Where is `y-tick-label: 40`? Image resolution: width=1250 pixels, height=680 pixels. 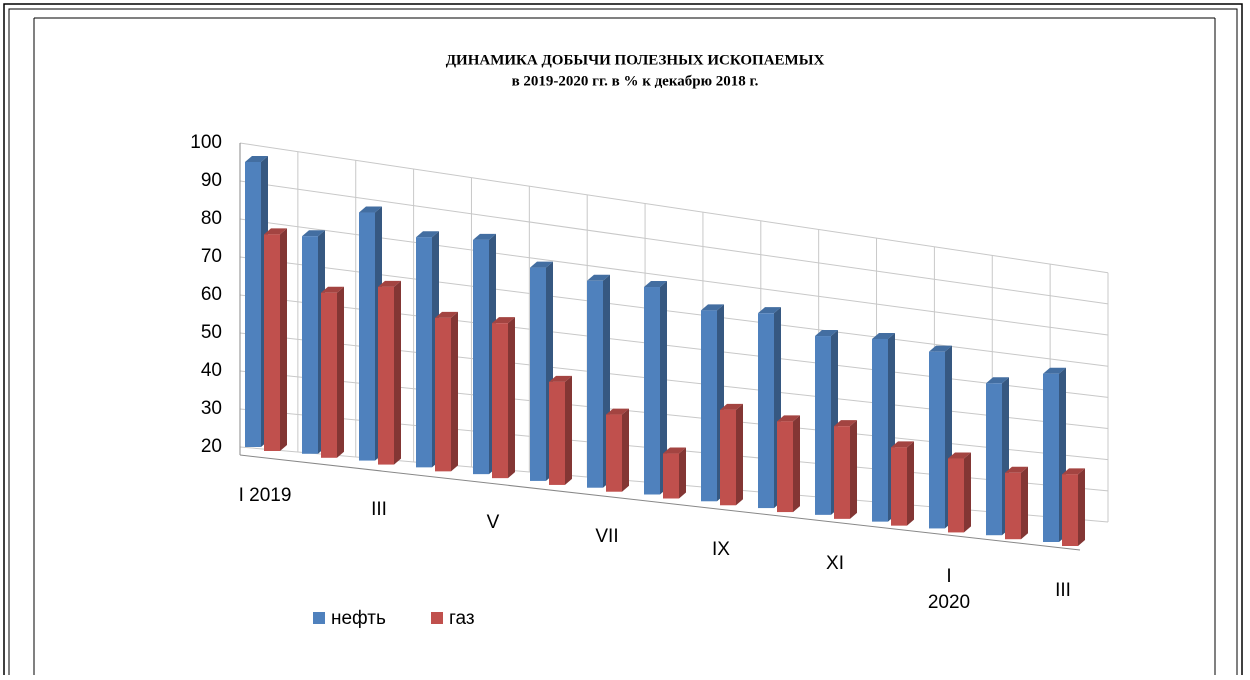
y-tick-label: 40 is located at coordinates (211, 370).